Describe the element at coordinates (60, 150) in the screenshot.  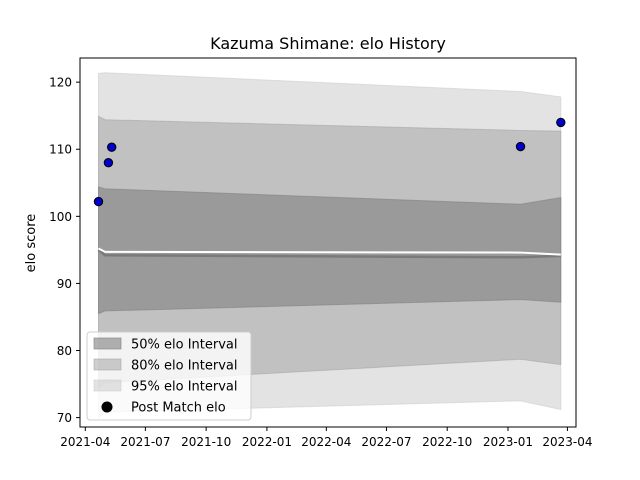
I see `y-tick-label-5: 110` at that location.